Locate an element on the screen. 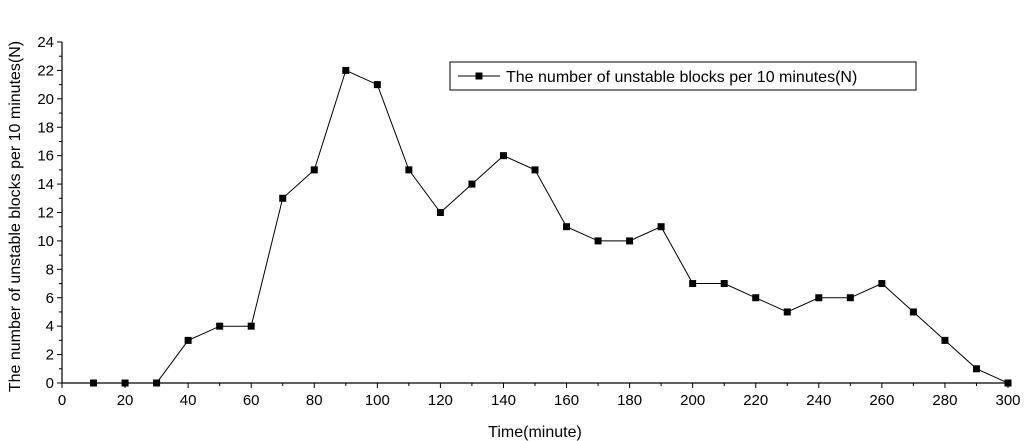  x-tick-label: 220 is located at coordinates (755, 400).